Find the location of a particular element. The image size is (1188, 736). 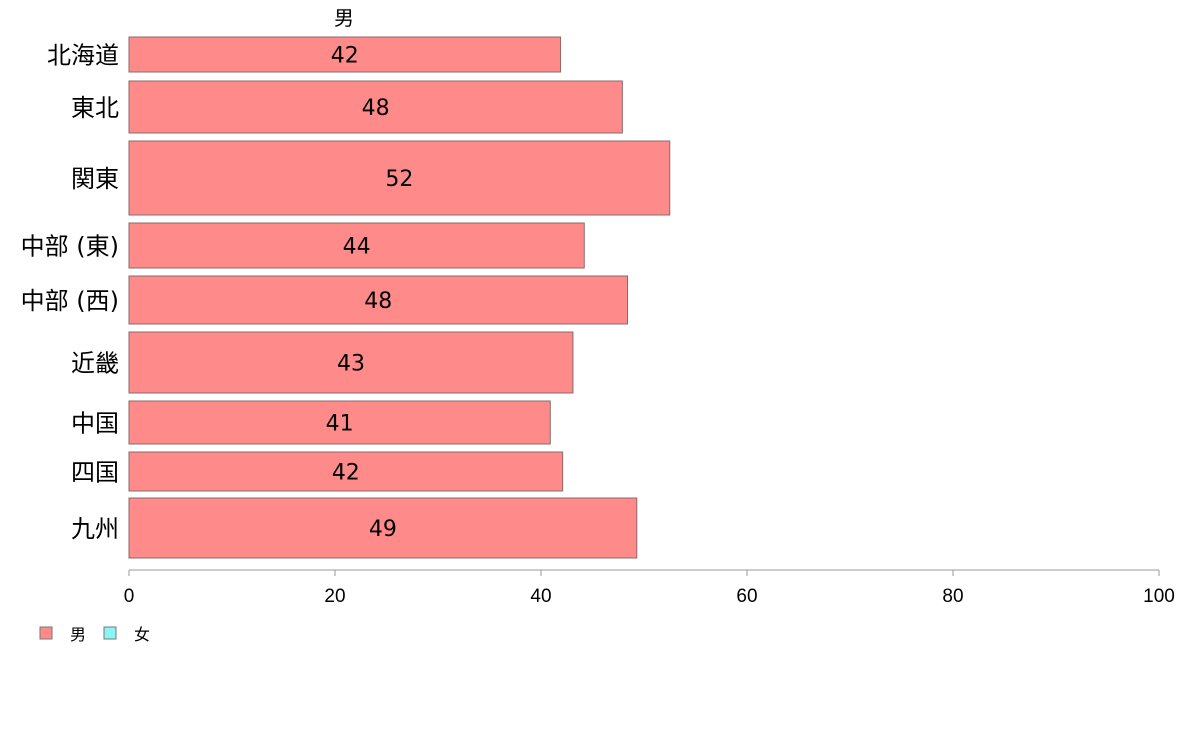

value-label: 43 is located at coordinates (351, 364).